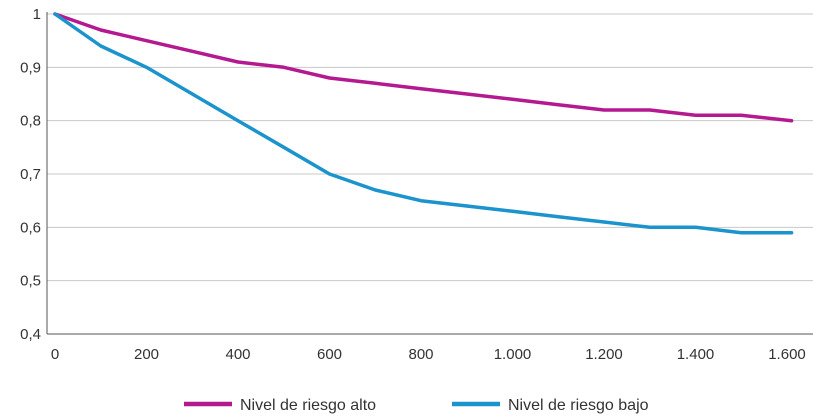 This screenshot has width=813, height=418. Describe the element at coordinates (604, 354) in the screenshot. I see `x-tick-label: 1.200` at that location.